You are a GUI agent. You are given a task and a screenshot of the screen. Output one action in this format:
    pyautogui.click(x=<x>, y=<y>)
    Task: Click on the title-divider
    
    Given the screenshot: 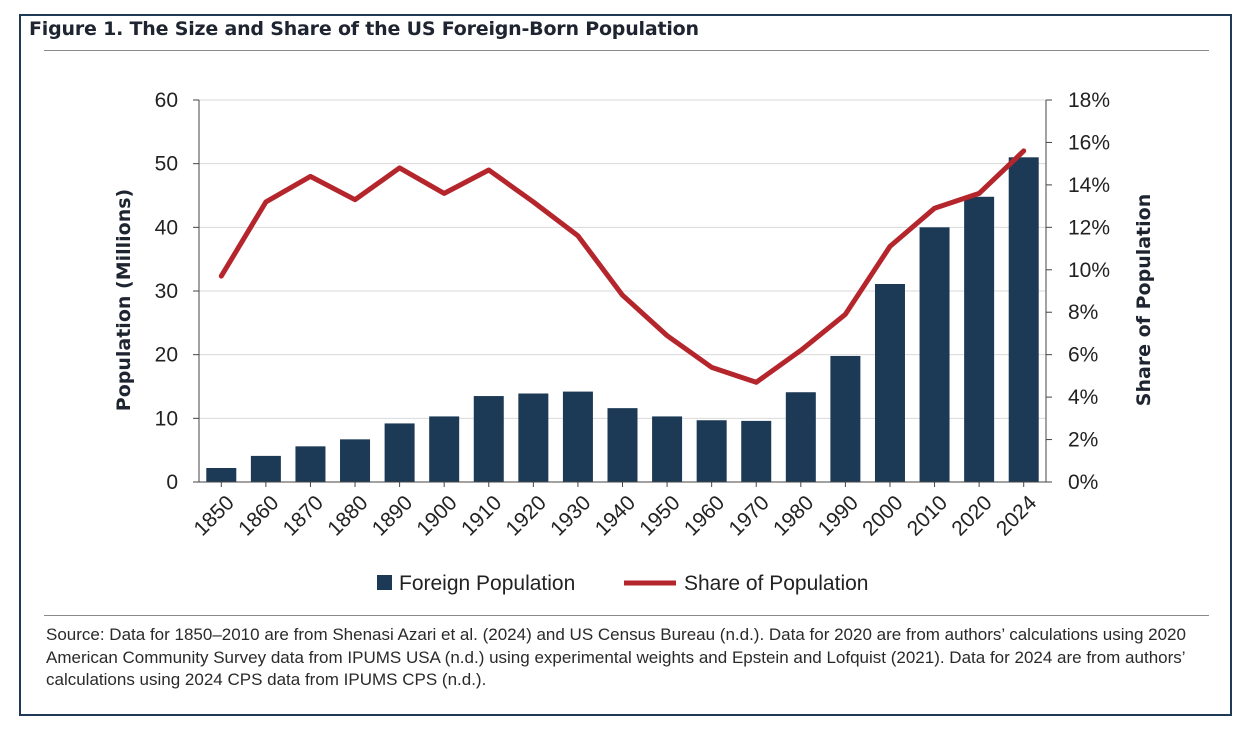 What is the action you would take?
    pyautogui.click(x=626, y=50)
    